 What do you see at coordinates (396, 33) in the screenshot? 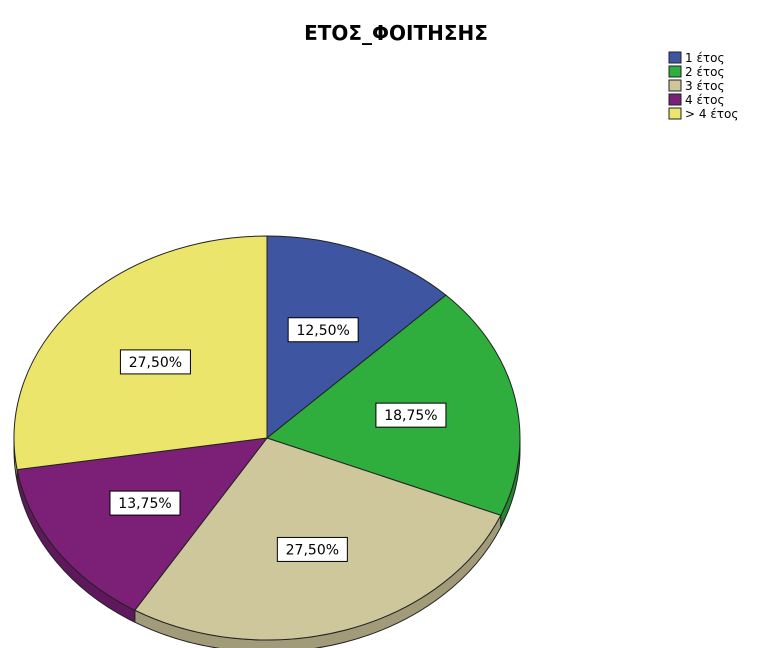
I see `chart-title: ΕΤΟΣ_ΦΟΙΤΗΣΗΣ` at bounding box center [396, 33].